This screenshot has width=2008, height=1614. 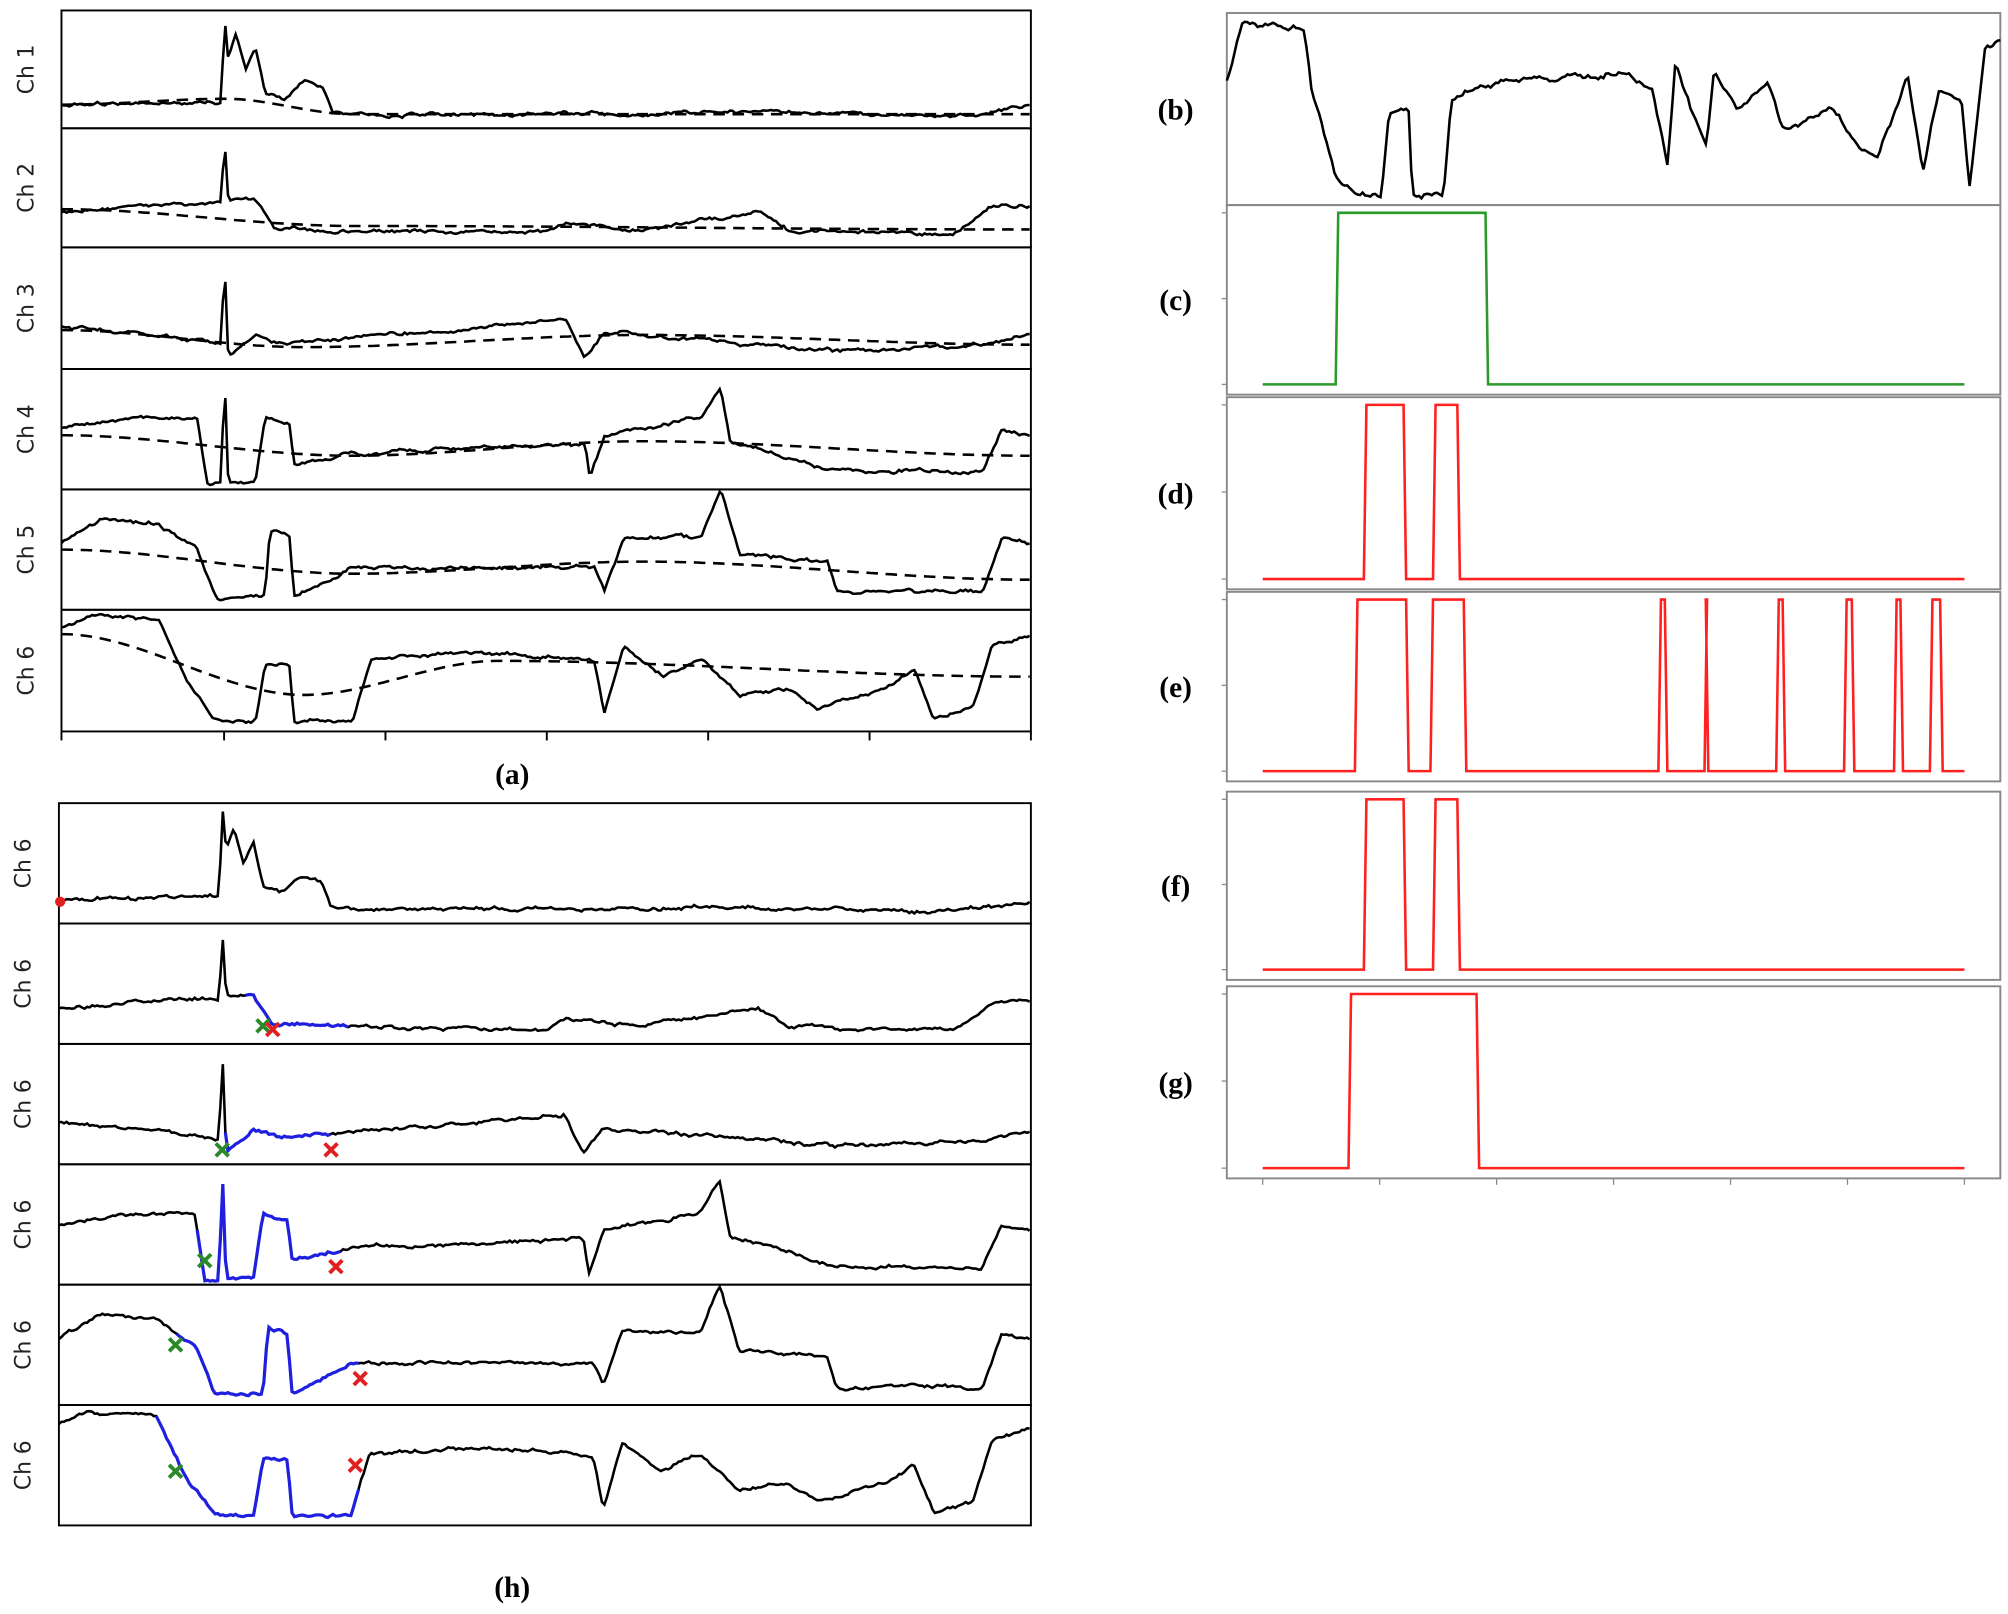 I want to click on channel-label: Ch 1, so click(x=26, y=69).